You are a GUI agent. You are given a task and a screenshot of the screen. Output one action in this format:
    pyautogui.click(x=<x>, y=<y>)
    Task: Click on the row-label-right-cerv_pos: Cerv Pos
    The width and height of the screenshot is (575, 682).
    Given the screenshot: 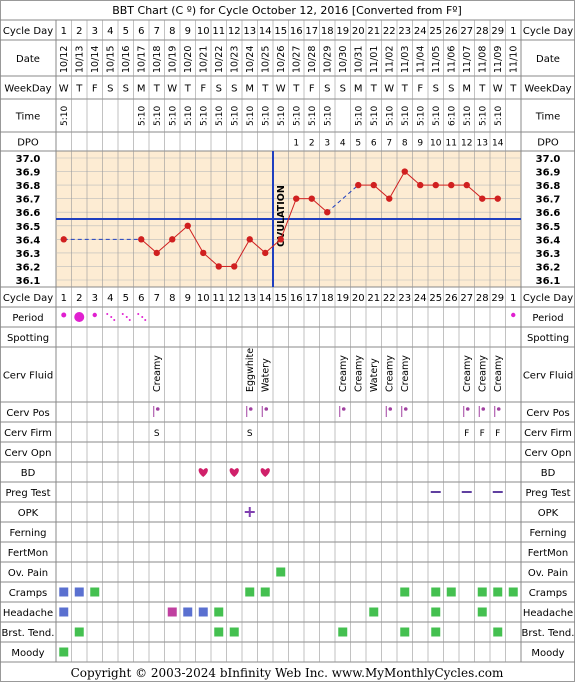 What is the action you would take?
    pyautogui.click(x=547, y=413)
    